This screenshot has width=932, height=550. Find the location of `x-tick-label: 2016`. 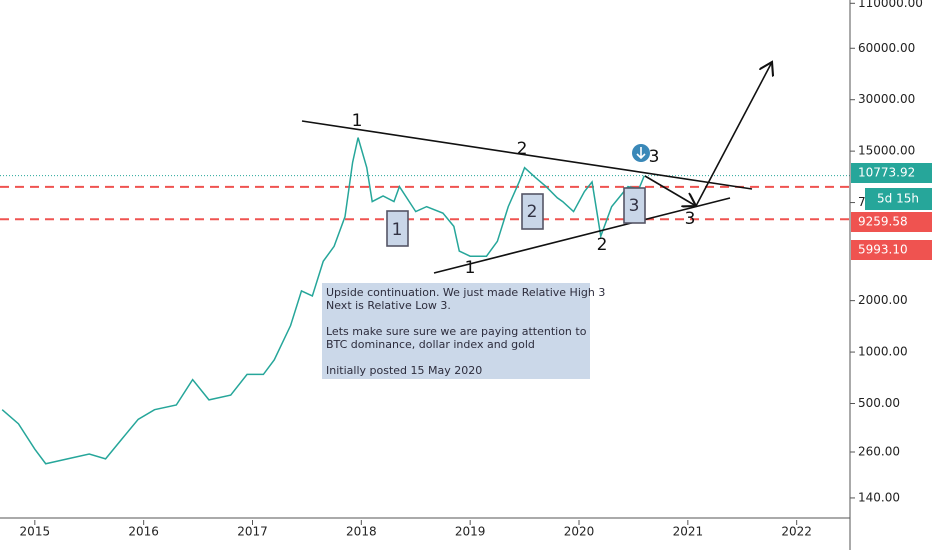

x-tick-label: 2016 is located at coordinates (143, 532).